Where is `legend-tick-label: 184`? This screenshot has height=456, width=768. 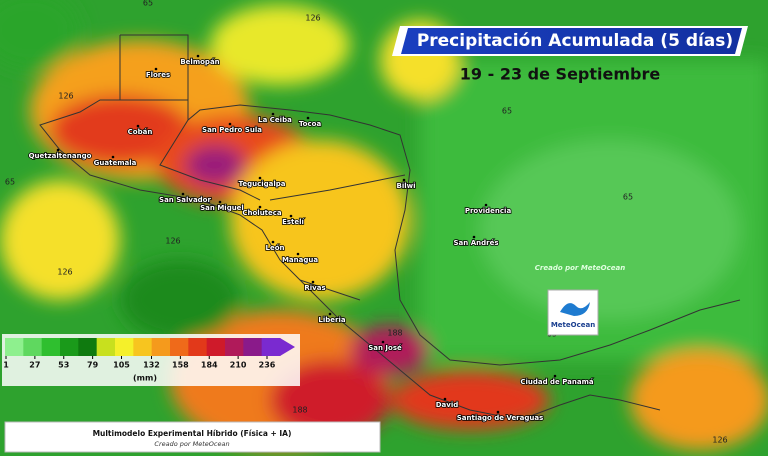
legend-tick-label: 184 is located at coordinates (209, 365).